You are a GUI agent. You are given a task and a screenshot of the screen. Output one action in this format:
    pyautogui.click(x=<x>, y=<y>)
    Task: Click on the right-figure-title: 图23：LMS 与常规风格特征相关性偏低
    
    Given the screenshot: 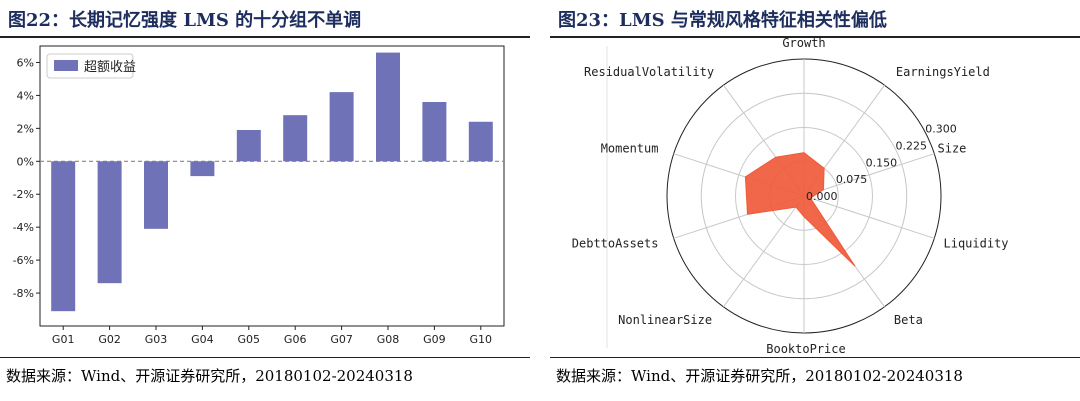 What is the action you would take?
    pyautogui.click(x=722, y=20)
    